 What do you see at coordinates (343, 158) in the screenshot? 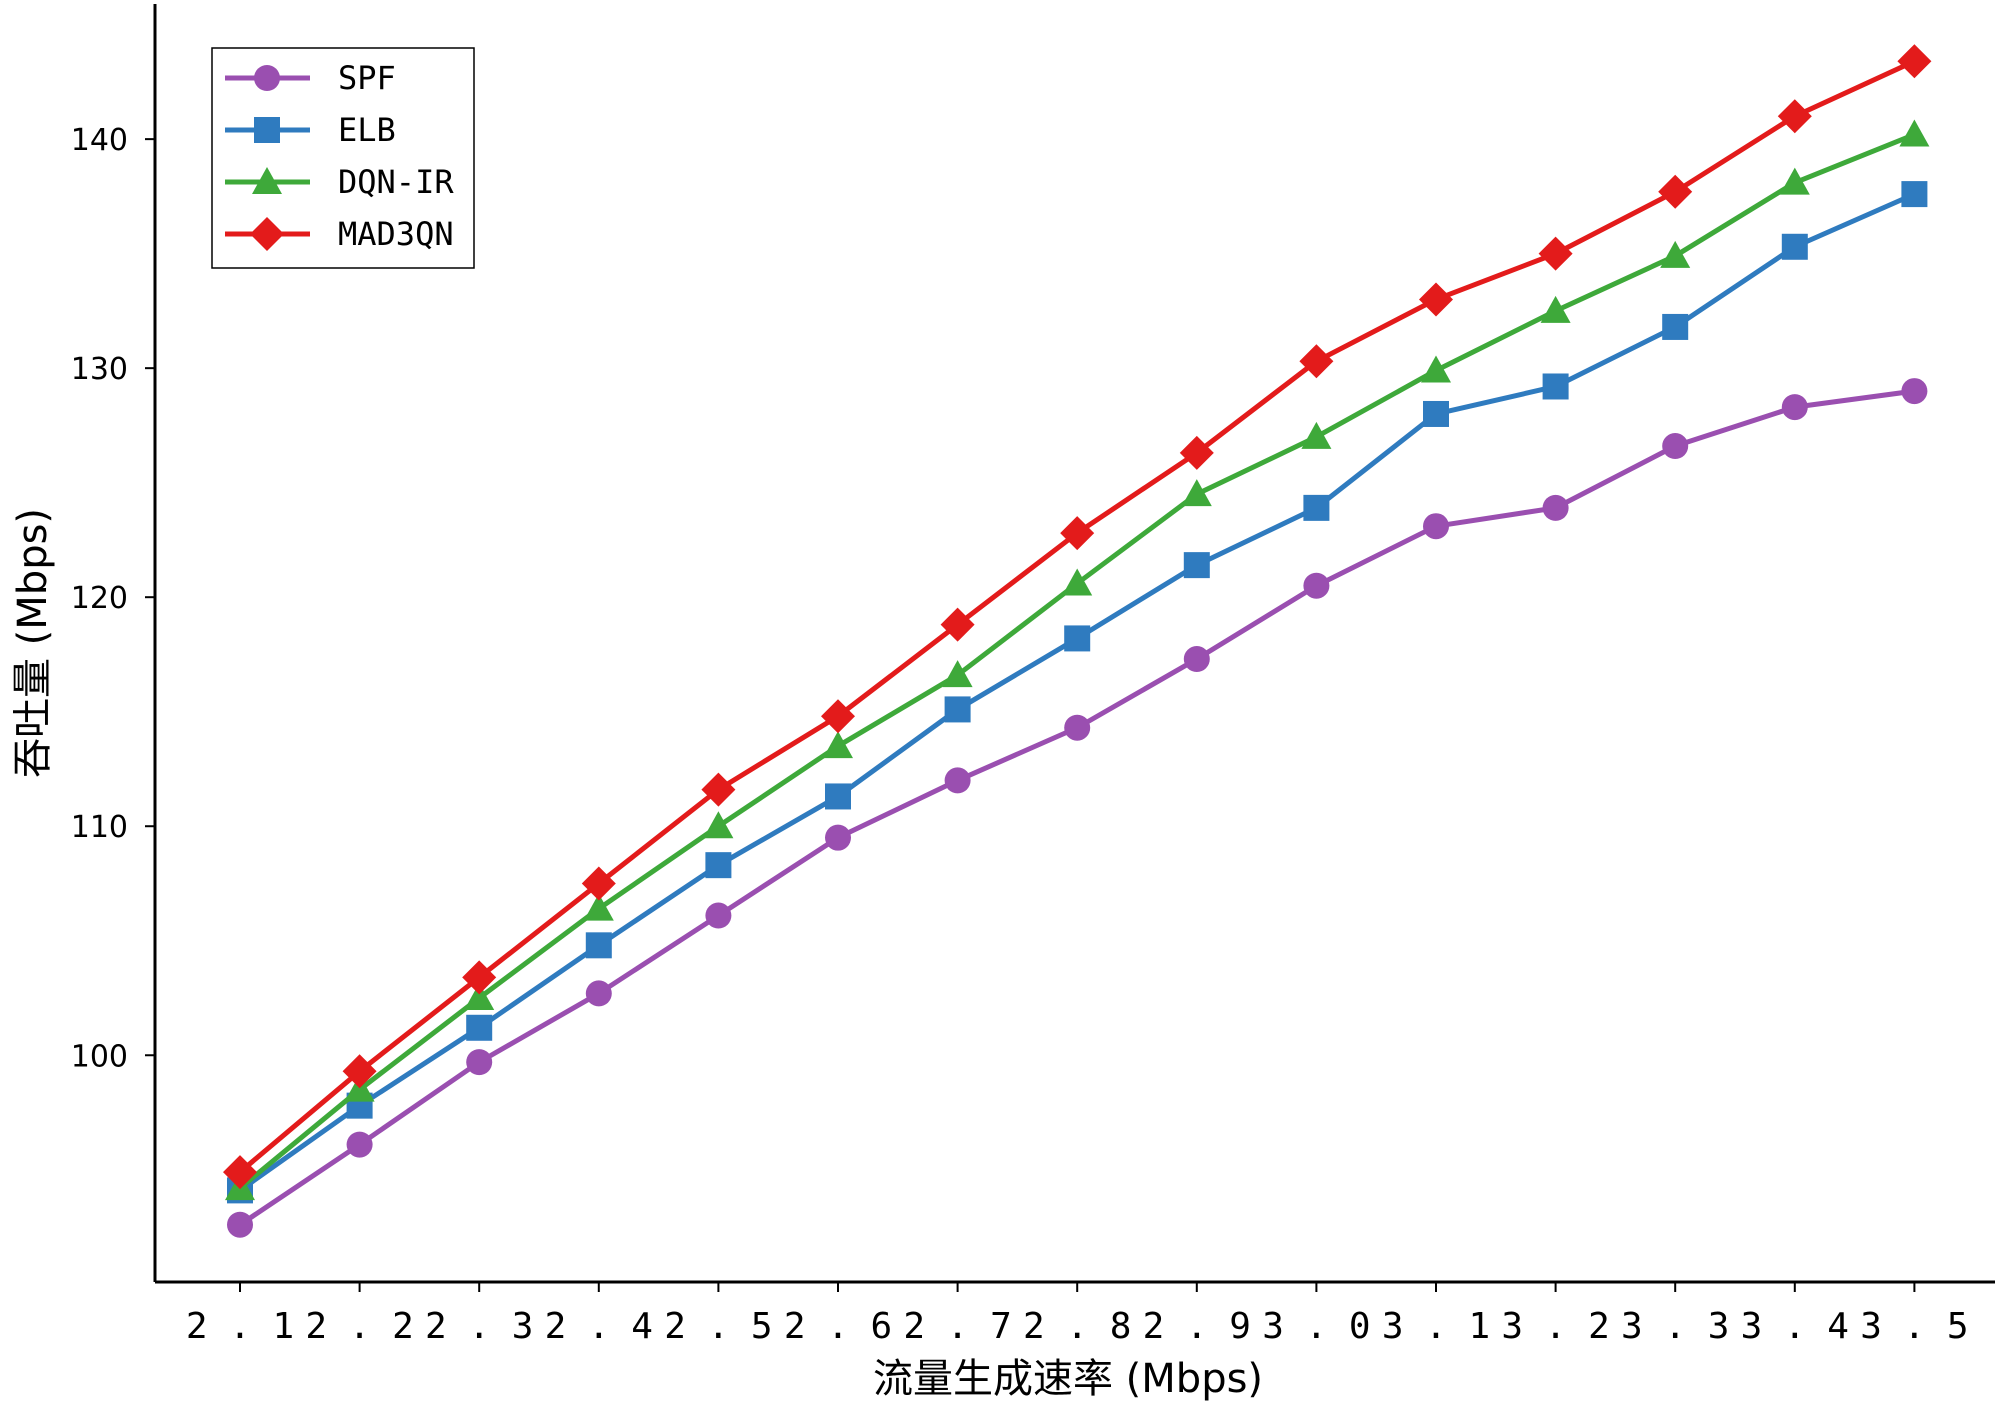
I see `legend: SPF ELB DQN-IR MAD3QN` at bounding box center [343, 158].